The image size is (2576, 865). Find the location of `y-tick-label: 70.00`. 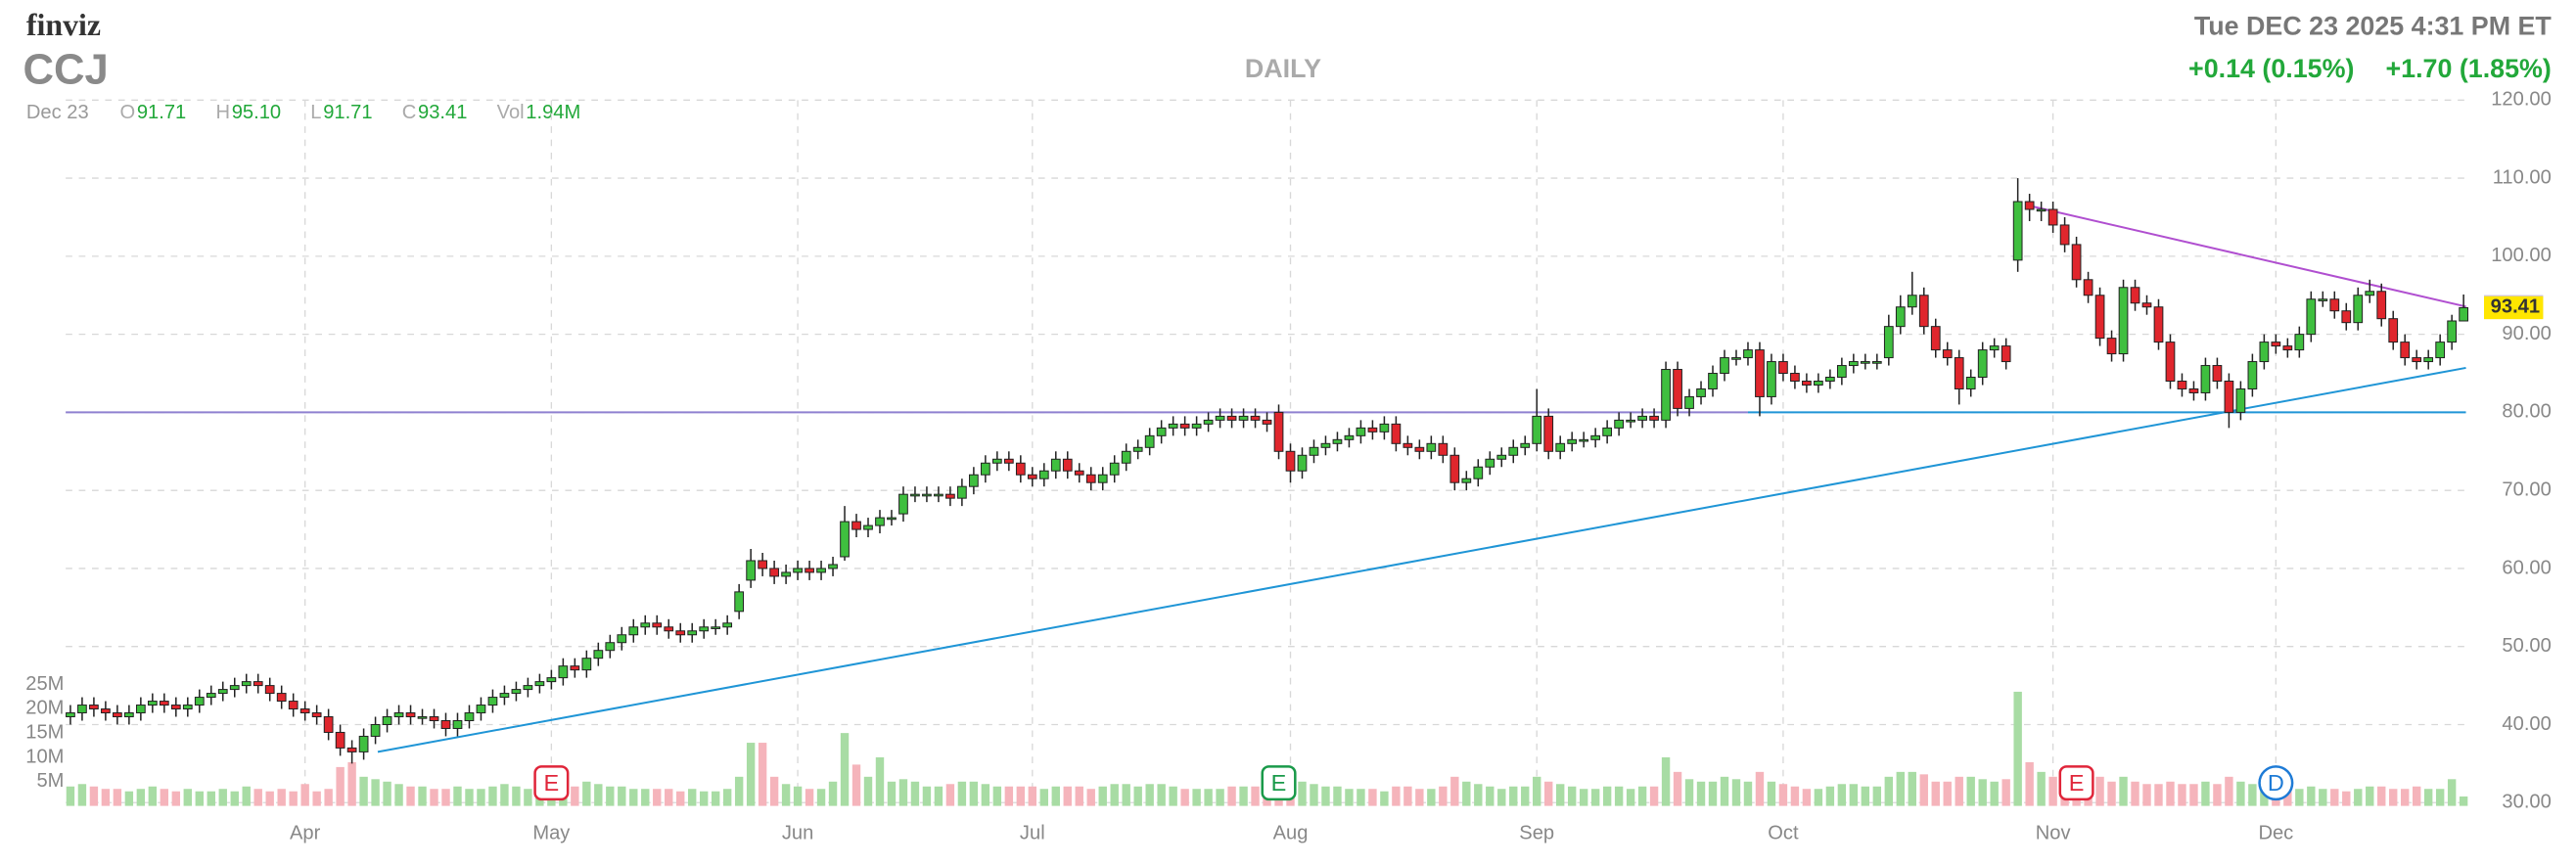

y-tick-label: 70.00 is located at coordinates (2526, 489).